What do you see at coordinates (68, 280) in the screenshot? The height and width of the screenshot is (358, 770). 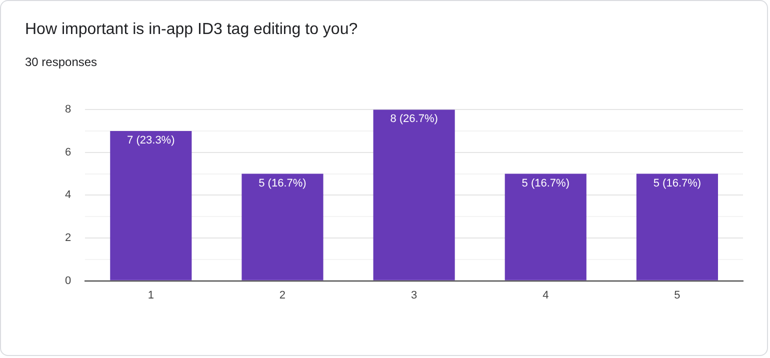 I see `y-tick-label: 0` at bounding box center [68, 280].